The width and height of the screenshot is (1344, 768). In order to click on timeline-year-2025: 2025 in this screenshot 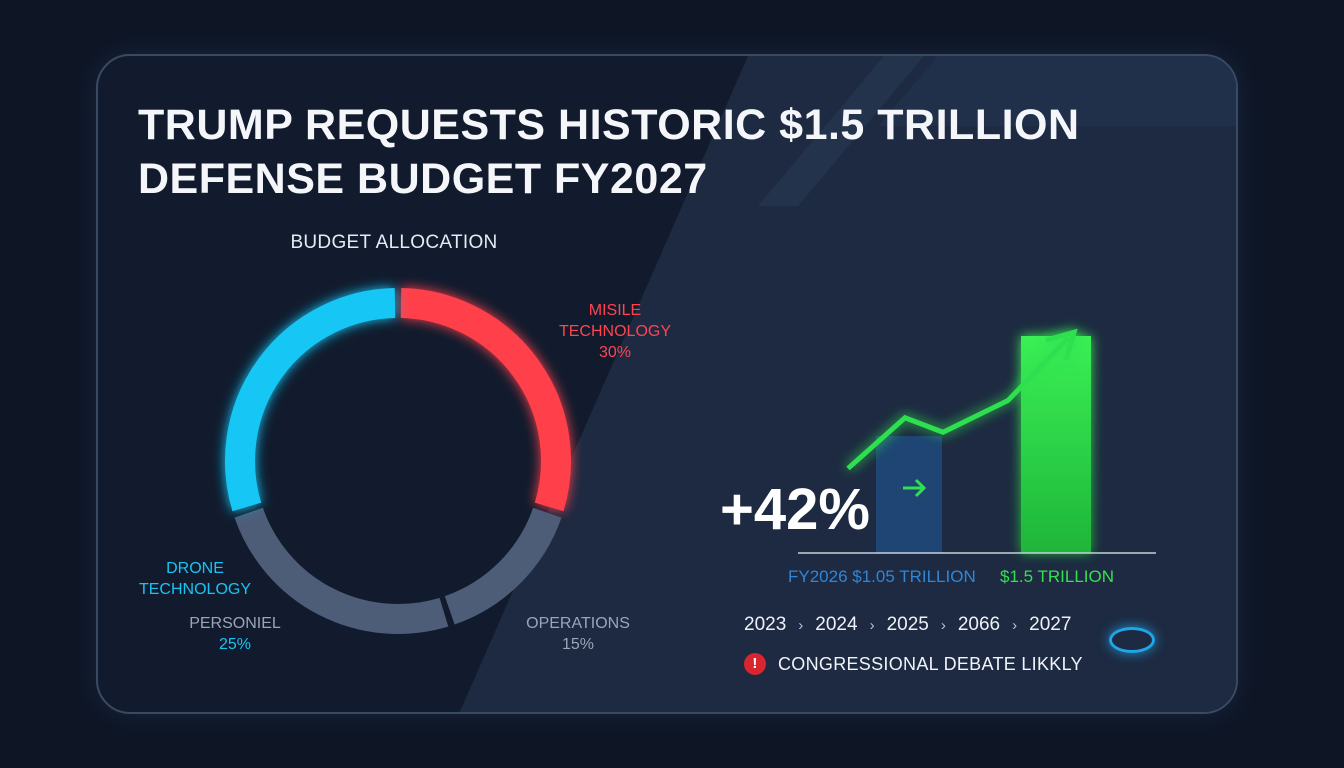, I will do `click(907, 624)`.